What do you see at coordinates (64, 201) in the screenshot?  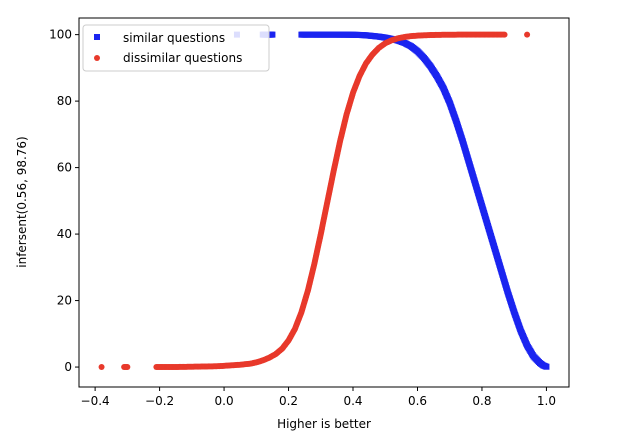 I see `y-axis: 0 20 40 60 80 100` at bounding box center [64, 201].